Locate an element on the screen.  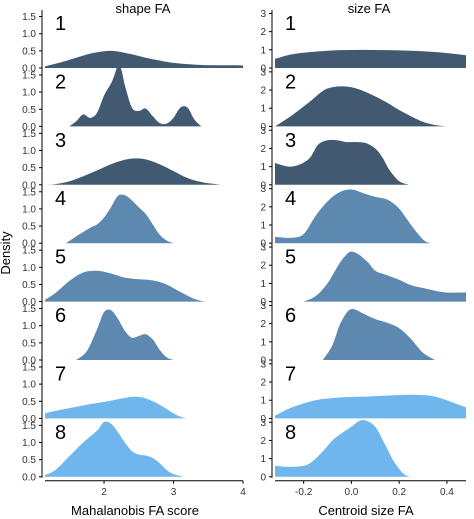
x-tick-label: 0.2 is located at coordinates (399, 492).